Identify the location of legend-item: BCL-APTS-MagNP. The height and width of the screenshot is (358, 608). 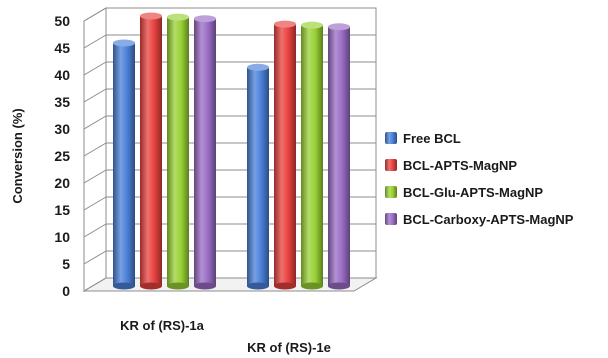
(451, 165).